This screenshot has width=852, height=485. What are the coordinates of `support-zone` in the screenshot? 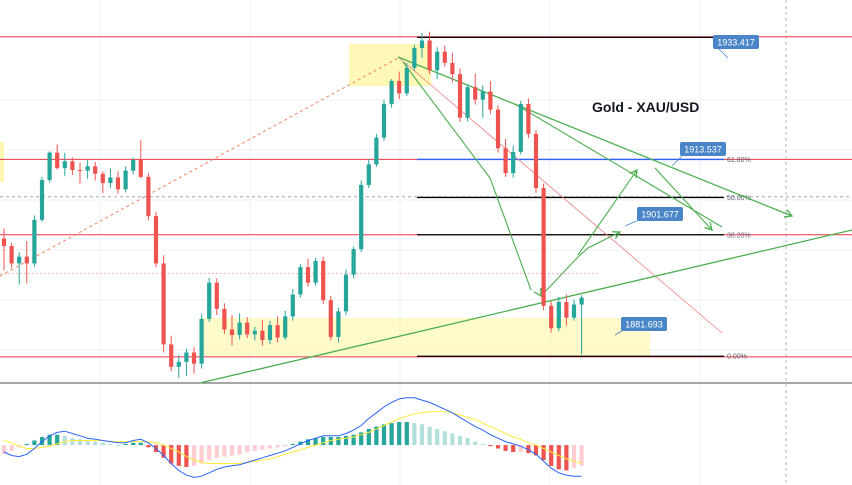 It's located at (425, 337).